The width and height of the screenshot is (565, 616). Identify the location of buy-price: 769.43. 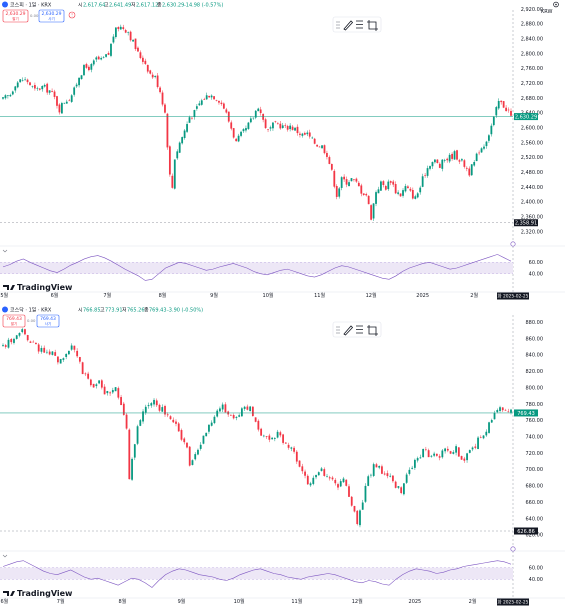
(48, 319).